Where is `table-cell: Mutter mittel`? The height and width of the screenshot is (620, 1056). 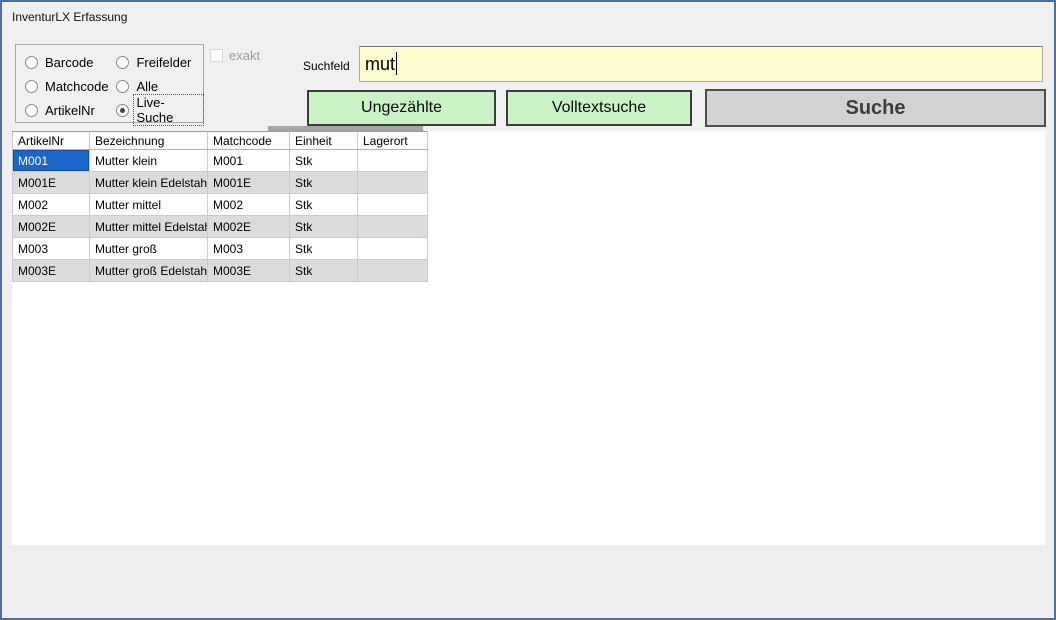 table-cell: Mutter mittel is located at coordinates (148, 204).